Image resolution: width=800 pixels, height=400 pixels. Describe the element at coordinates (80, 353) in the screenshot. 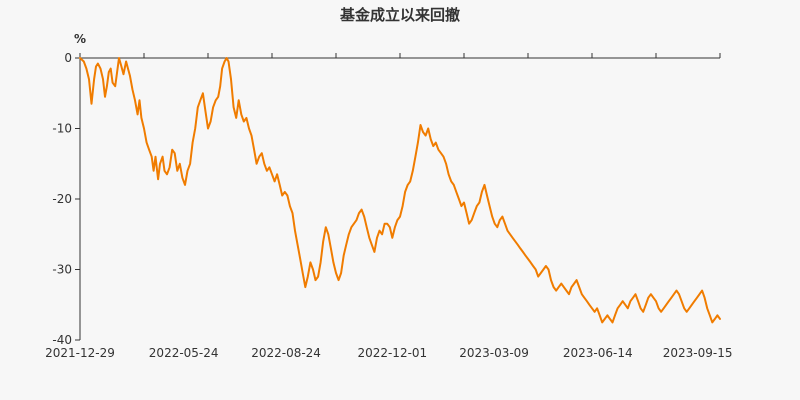

I see `x-tick-label: 2021-12-29` at that location.